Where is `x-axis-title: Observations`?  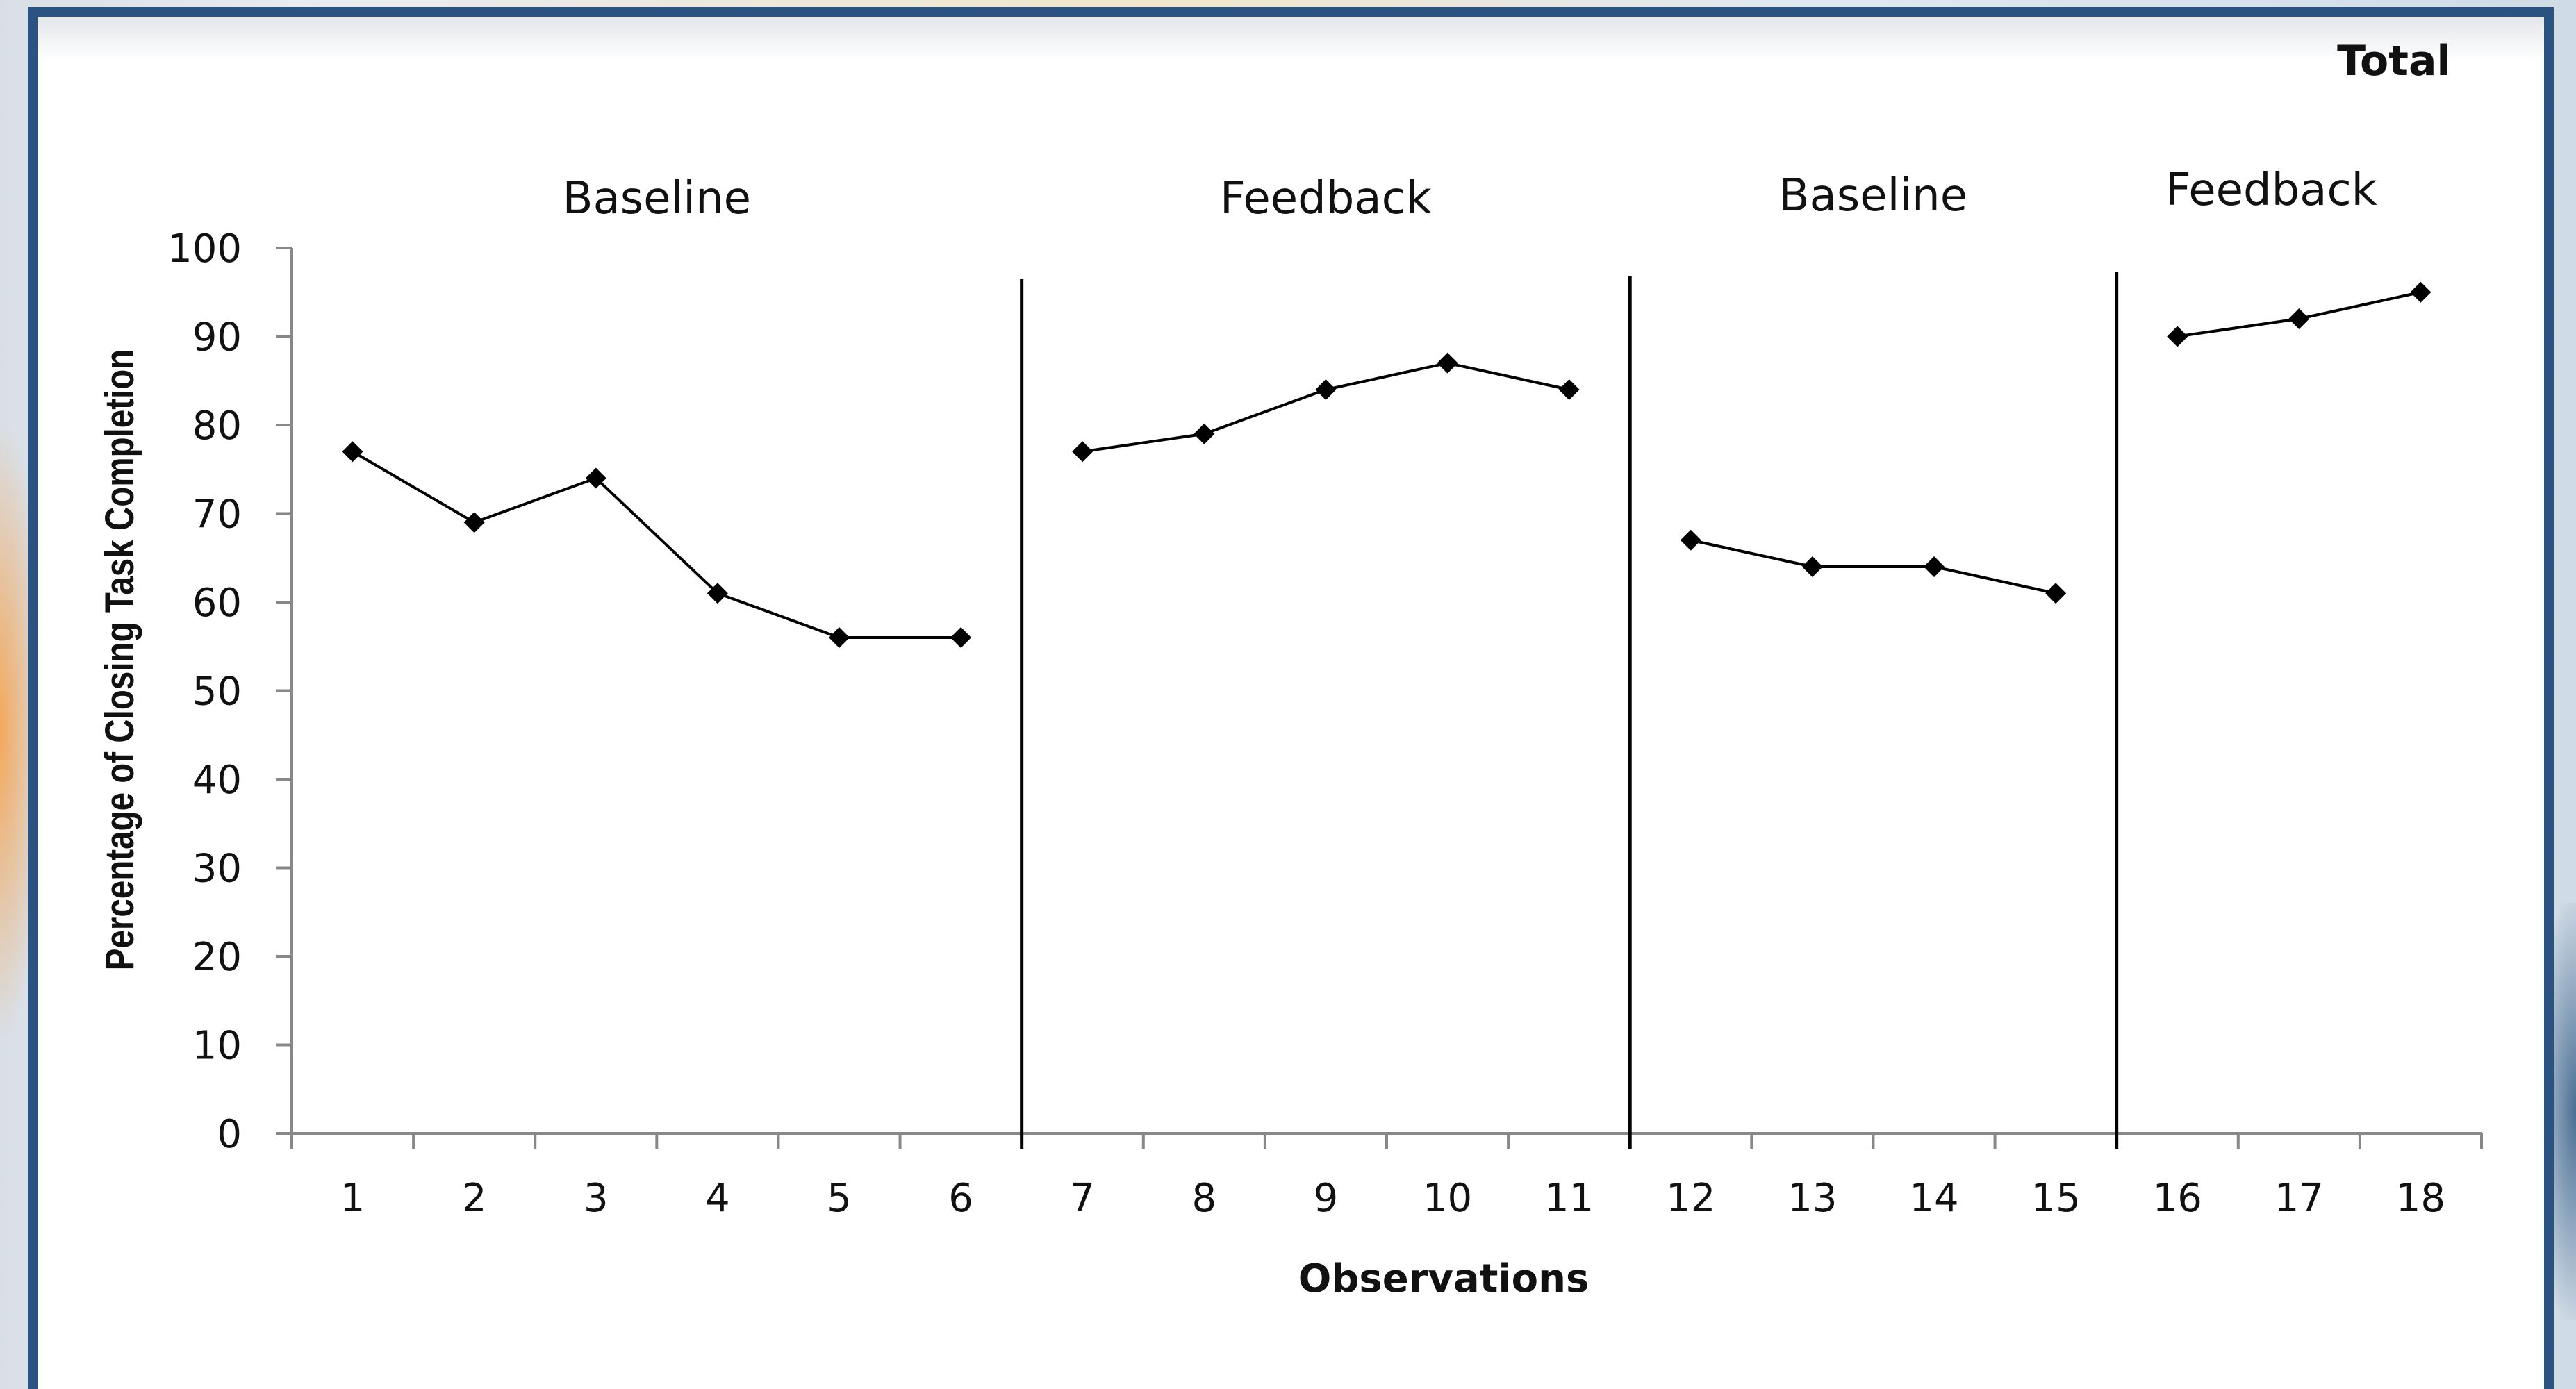 x-axis-title: Observations is located at coordinates (1444, 1278).